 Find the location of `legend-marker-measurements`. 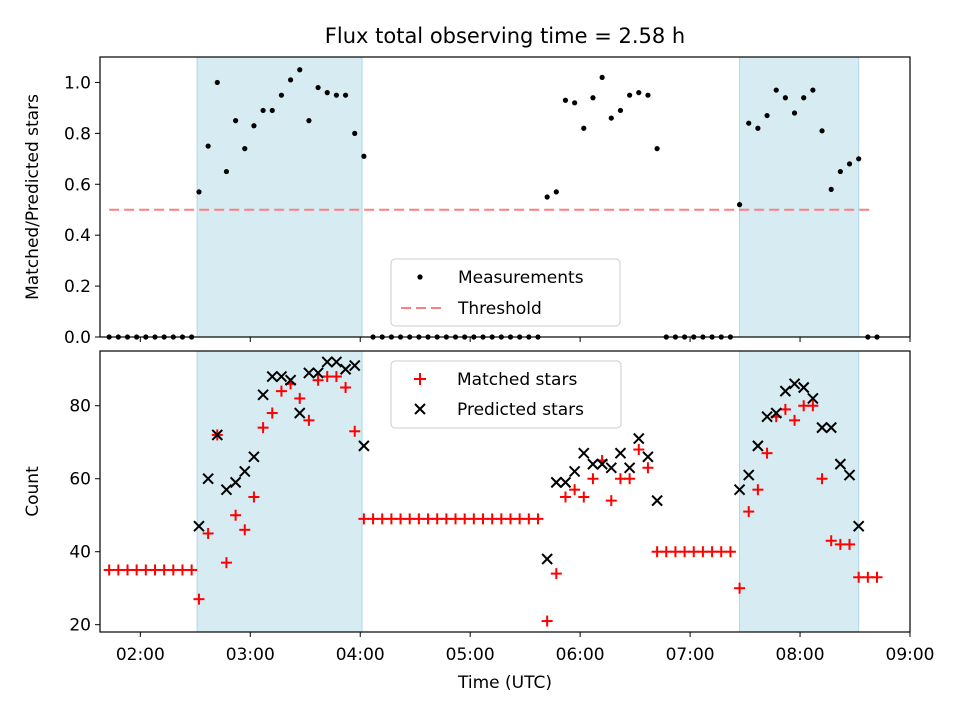

legend-marker-measurements is located at coordinates (420, 277).